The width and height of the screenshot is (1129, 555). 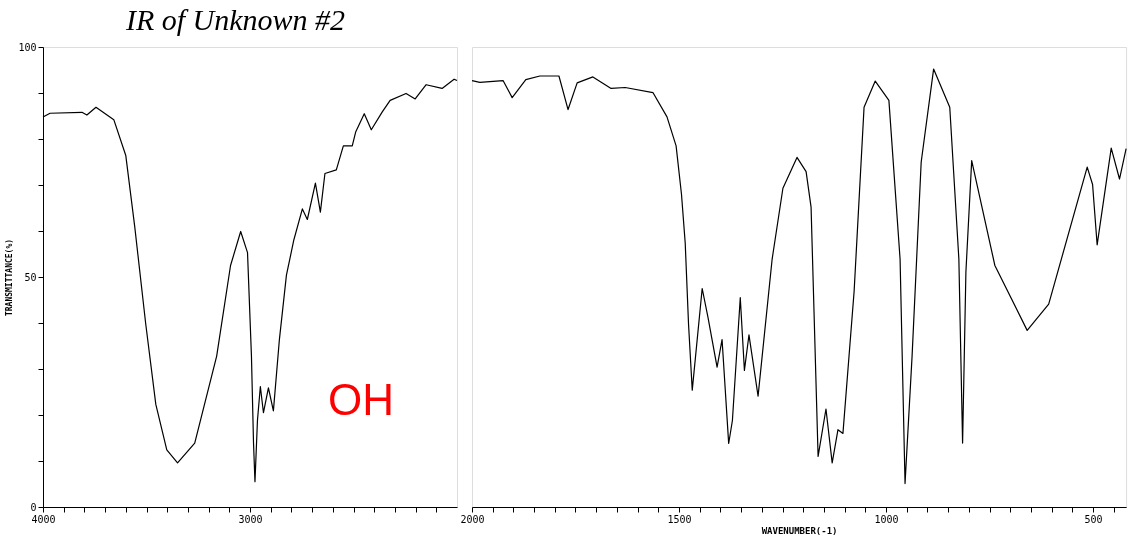 I want to click on x-tick-label: 2000, so click(x=472, y=519).